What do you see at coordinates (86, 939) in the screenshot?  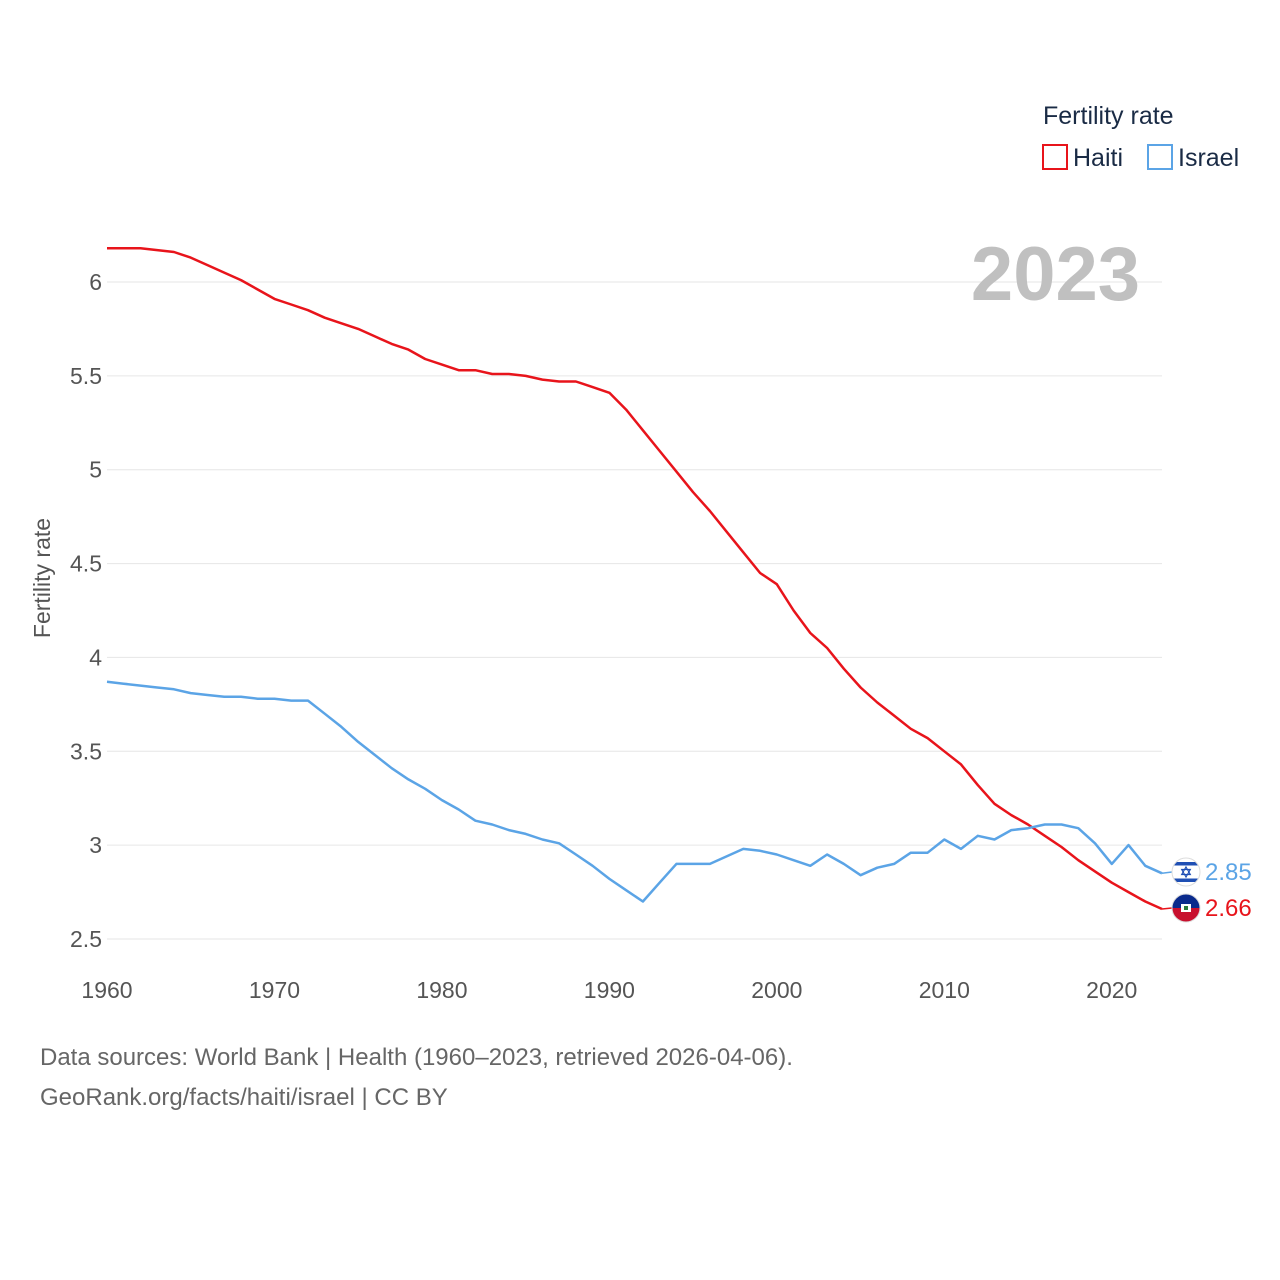 I see `y-tick-label: 2.5` at bounding box center [86, 939].